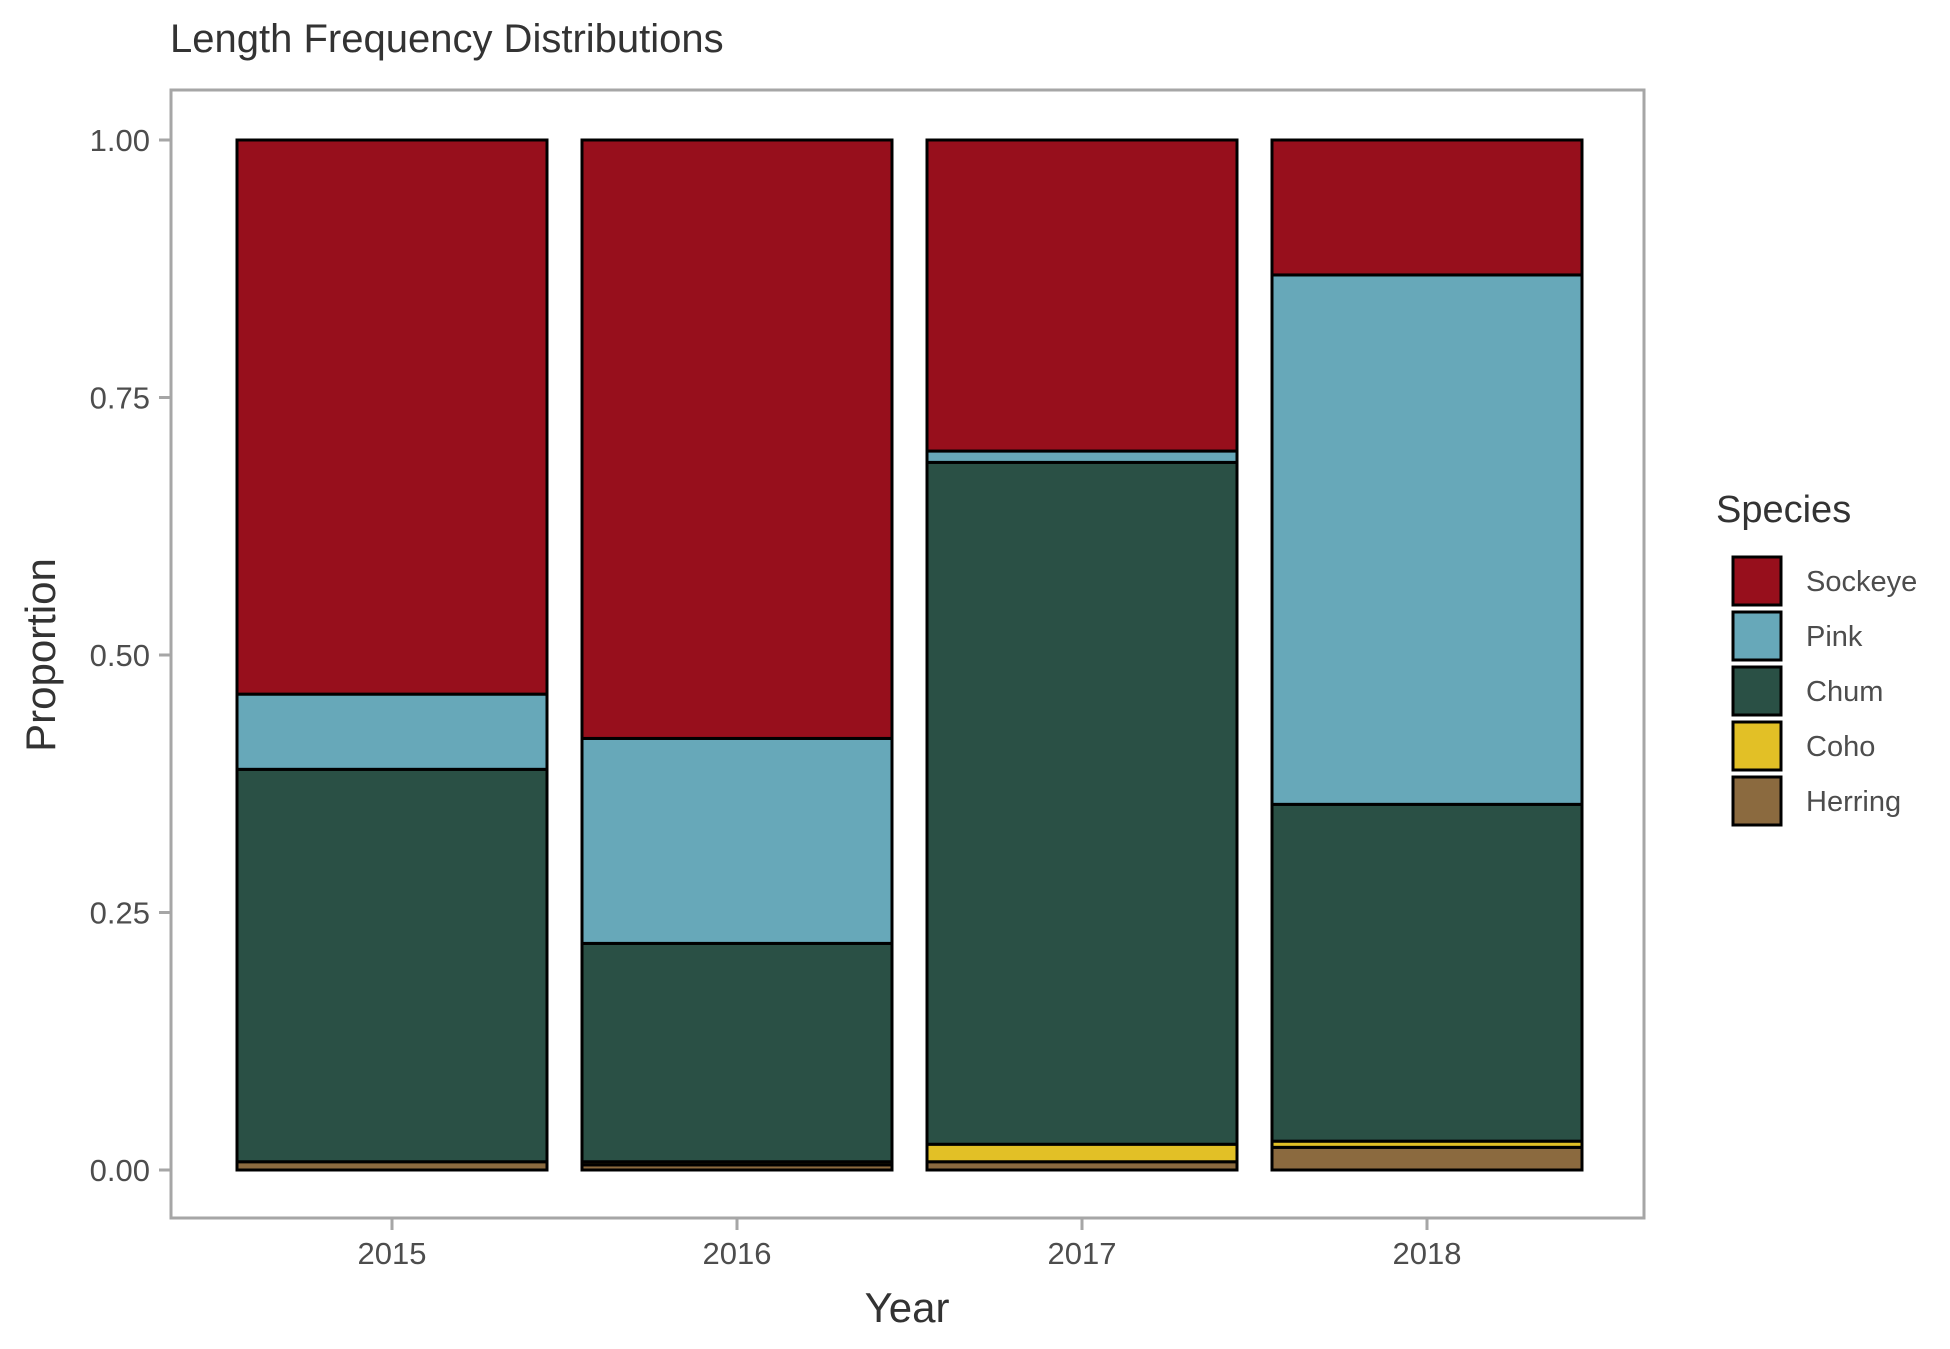 This screenshot has width=1950, height=1349. What do you see at coordinates (120, 398) in the screenshot?
I see `y-tick-label: 0.75` at bounding box center [120, 398].